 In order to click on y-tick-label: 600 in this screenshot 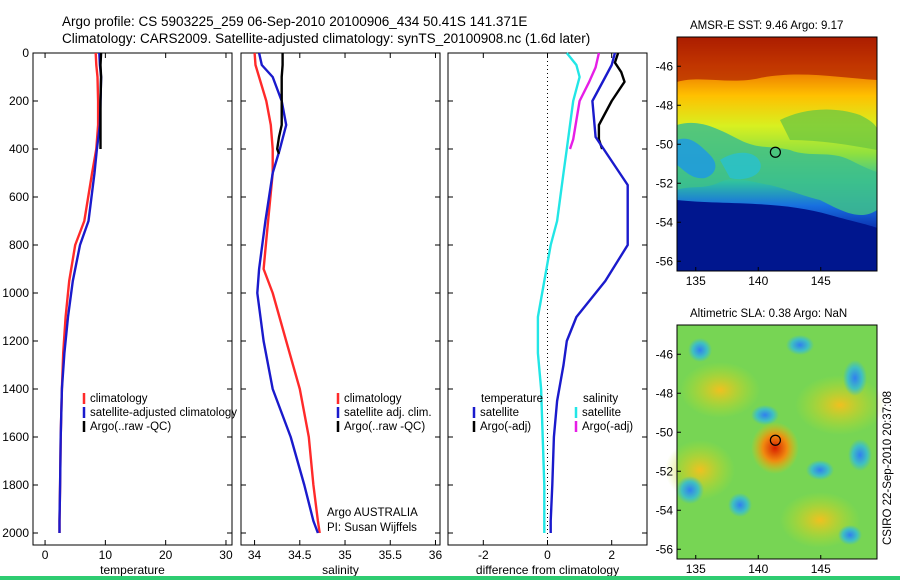, I will do `click(19, 197)`.